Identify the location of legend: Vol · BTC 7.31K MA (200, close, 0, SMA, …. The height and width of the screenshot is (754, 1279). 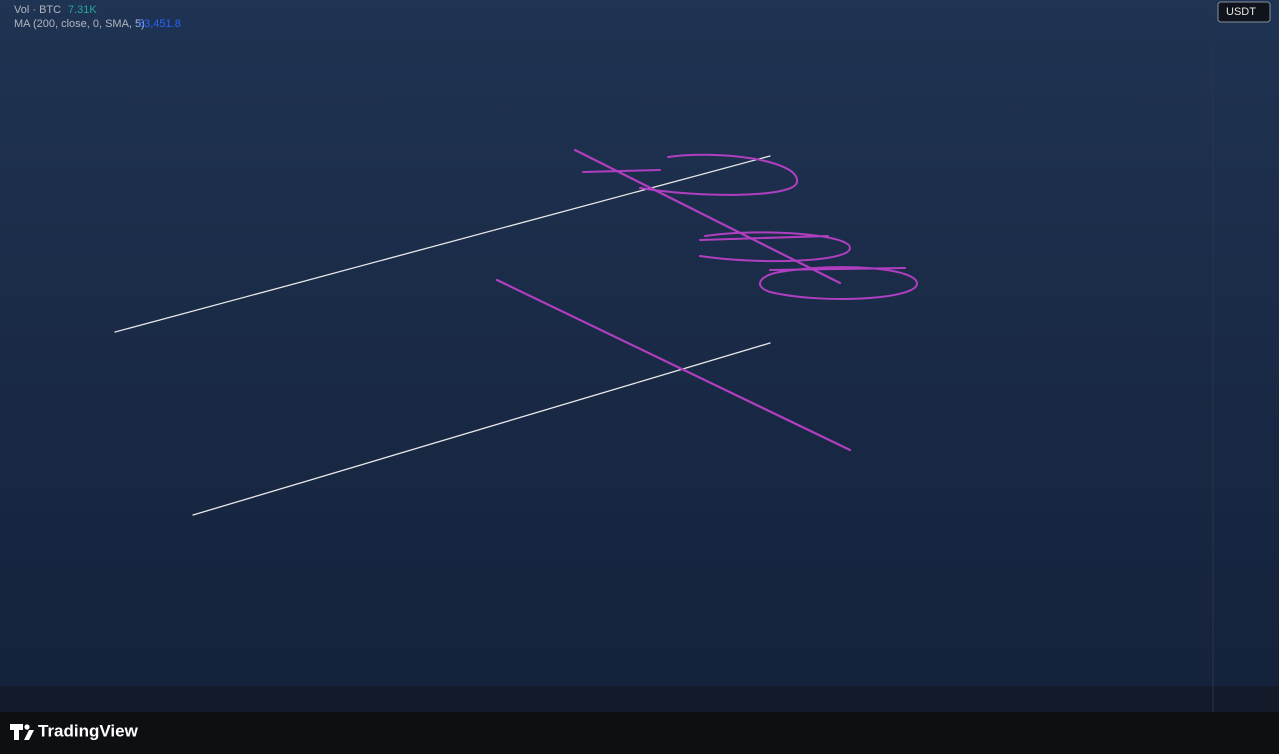
(97, 17).